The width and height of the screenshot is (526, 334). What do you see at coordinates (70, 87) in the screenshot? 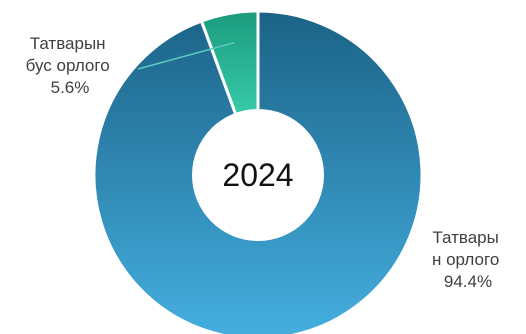
I see `nontax-label-percent: 5.6%` at bounding box center [70, 87].